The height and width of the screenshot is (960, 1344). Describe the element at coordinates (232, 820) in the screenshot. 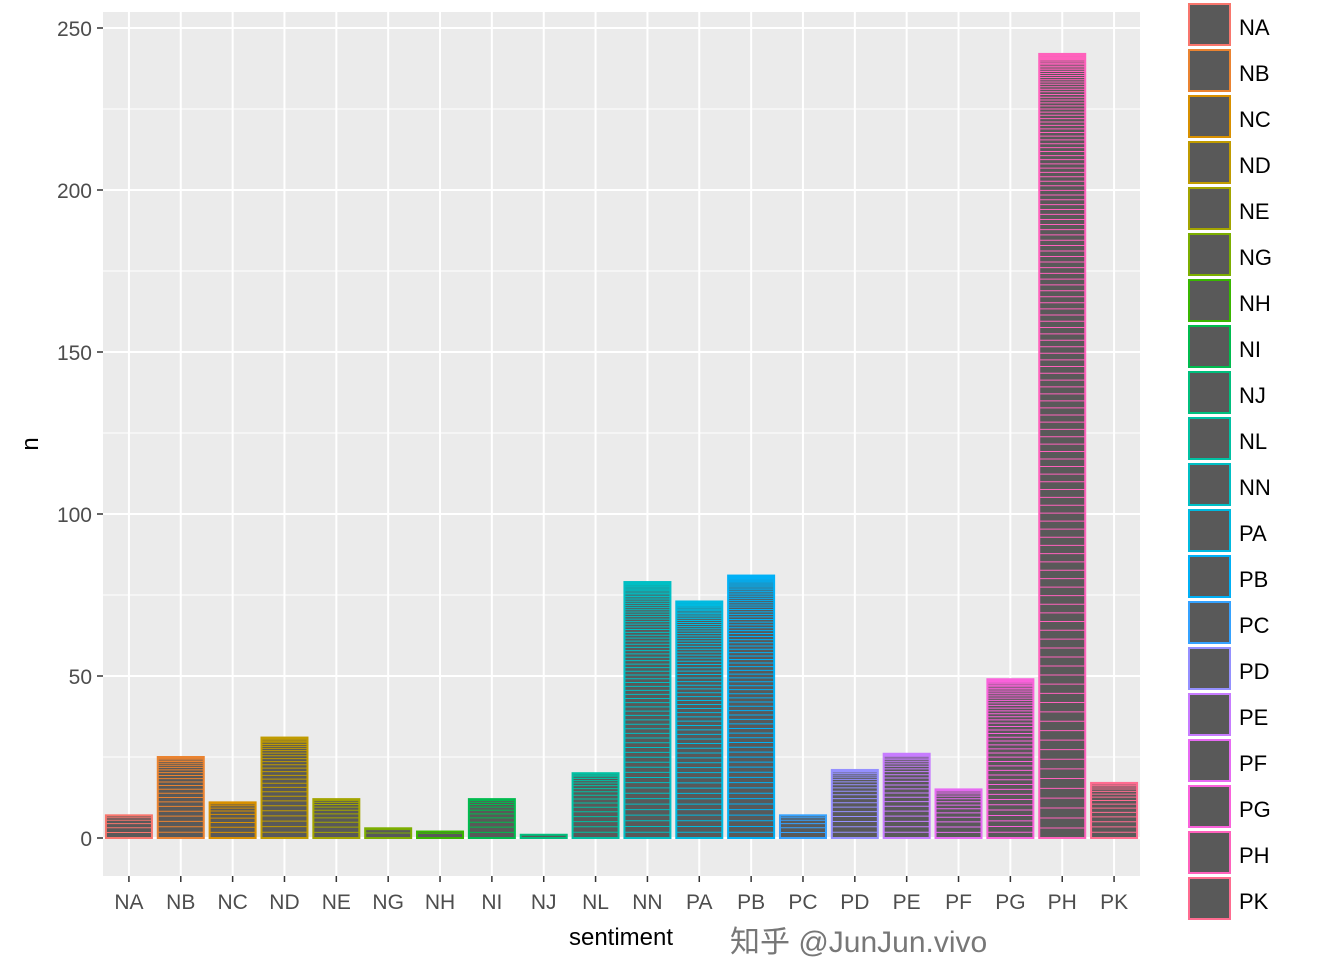

I see `bar-NC` at that location.